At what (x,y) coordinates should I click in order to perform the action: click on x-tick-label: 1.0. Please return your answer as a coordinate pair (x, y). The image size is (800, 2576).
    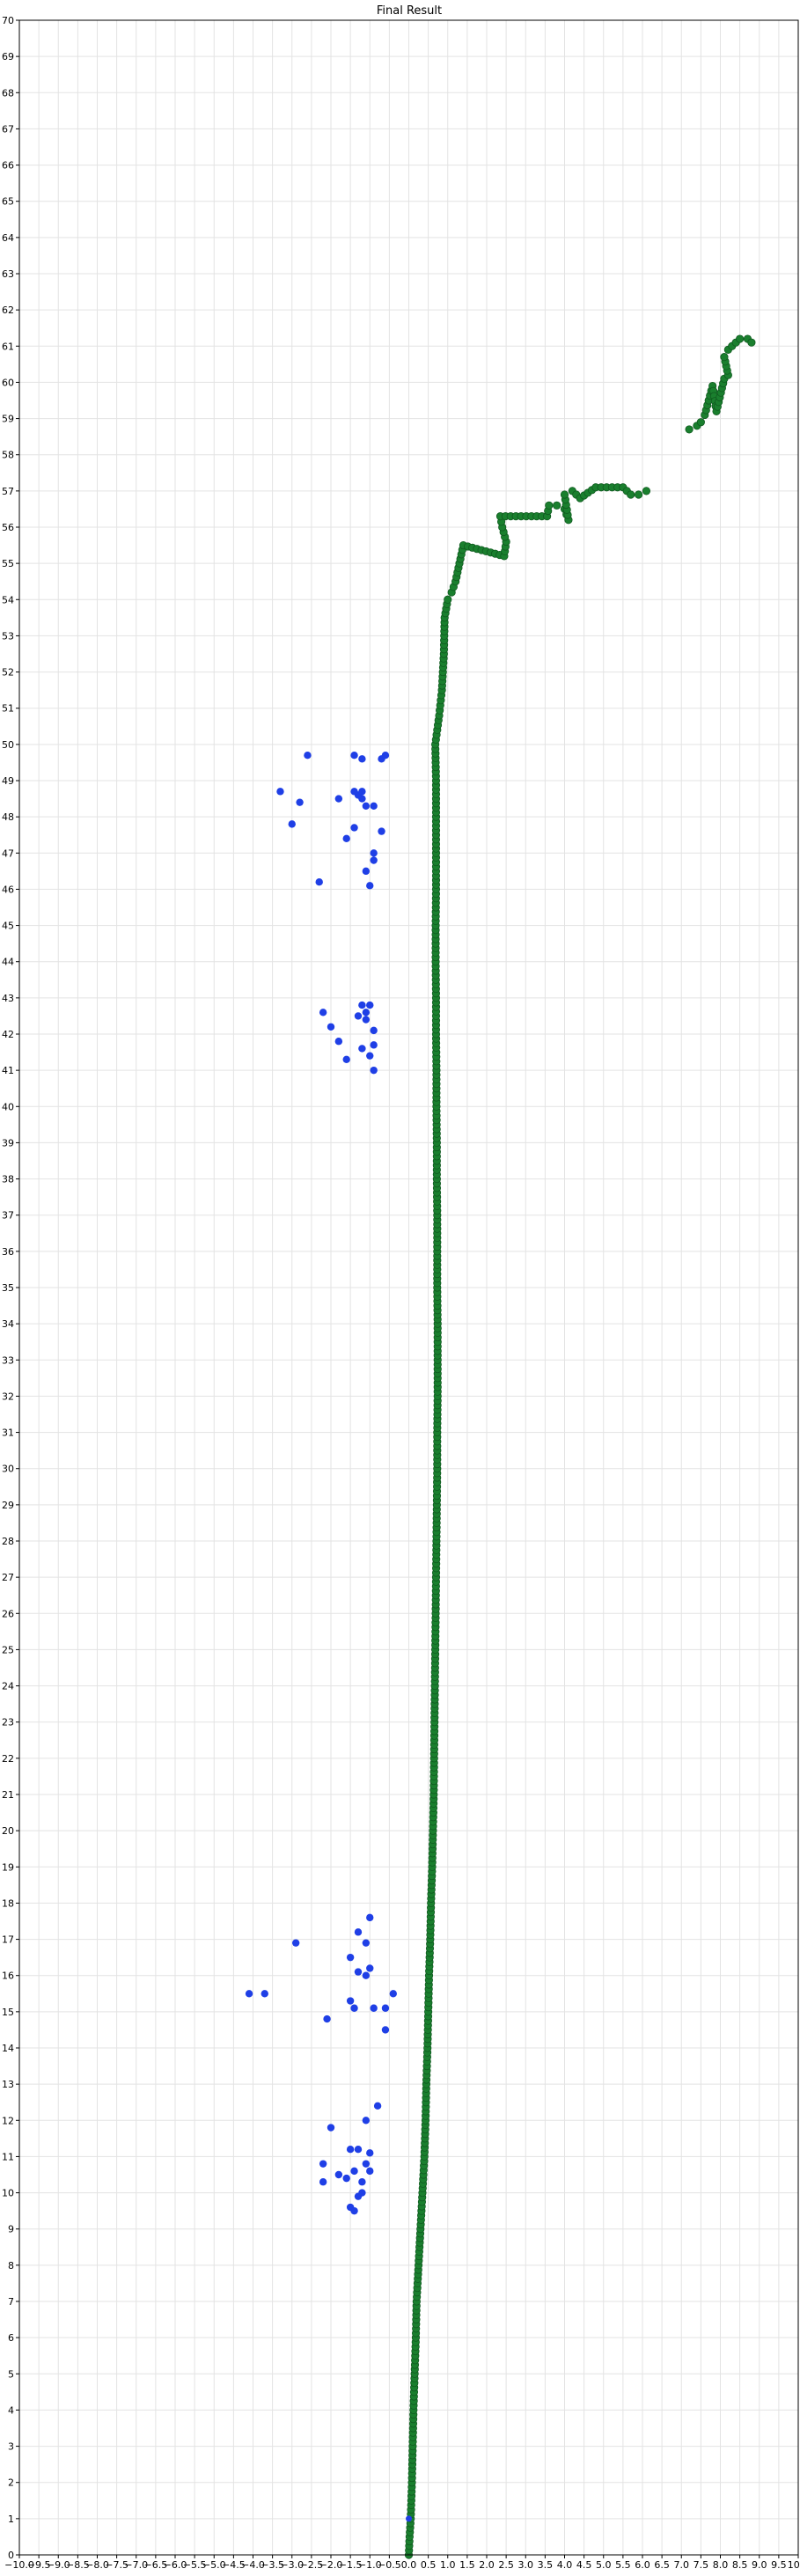
    Looking at the image, I should click on (448, 2565).